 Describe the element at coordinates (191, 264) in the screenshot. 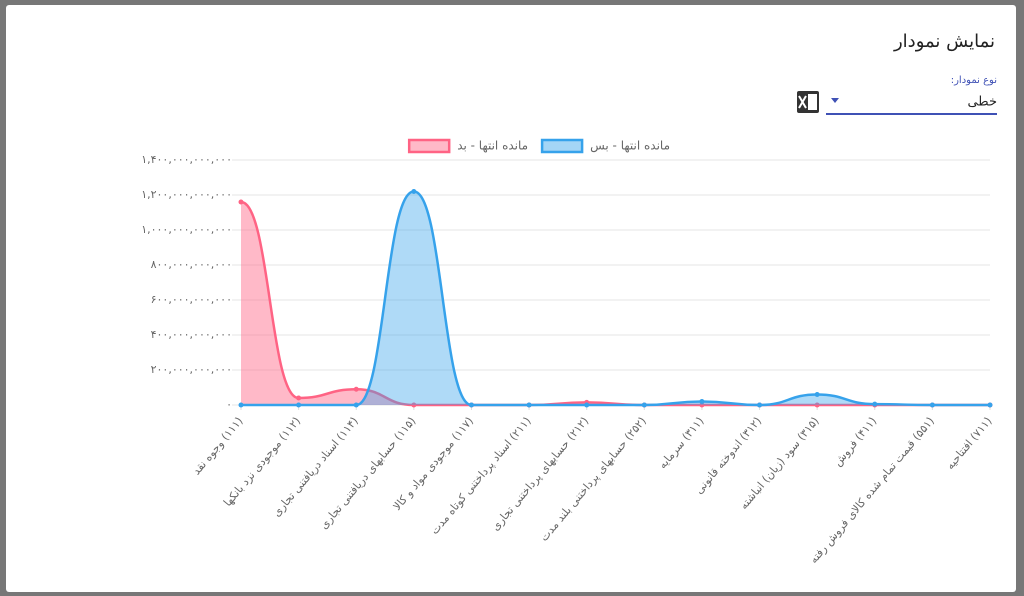

I see `y-tick-label: ۸۰۰,۰۰۰,۰۰۰,۰۰۰` at that location.